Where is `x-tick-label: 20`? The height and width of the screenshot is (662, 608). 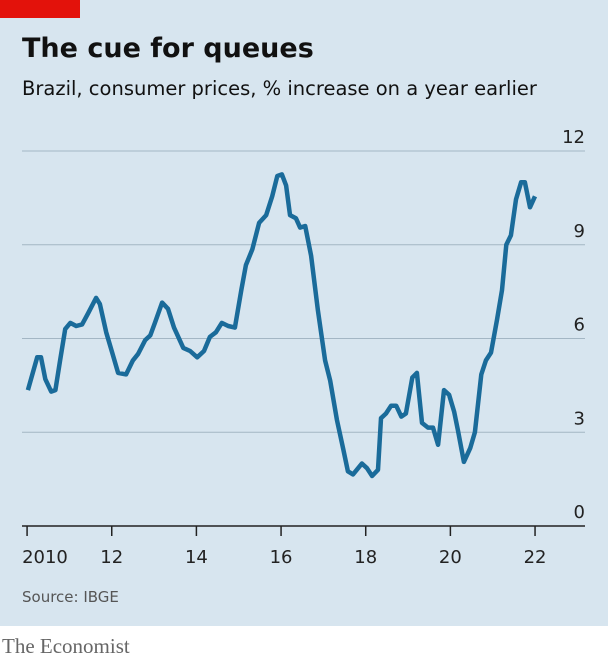 x-tick-label: 20 is located at coordinates (450, 557).